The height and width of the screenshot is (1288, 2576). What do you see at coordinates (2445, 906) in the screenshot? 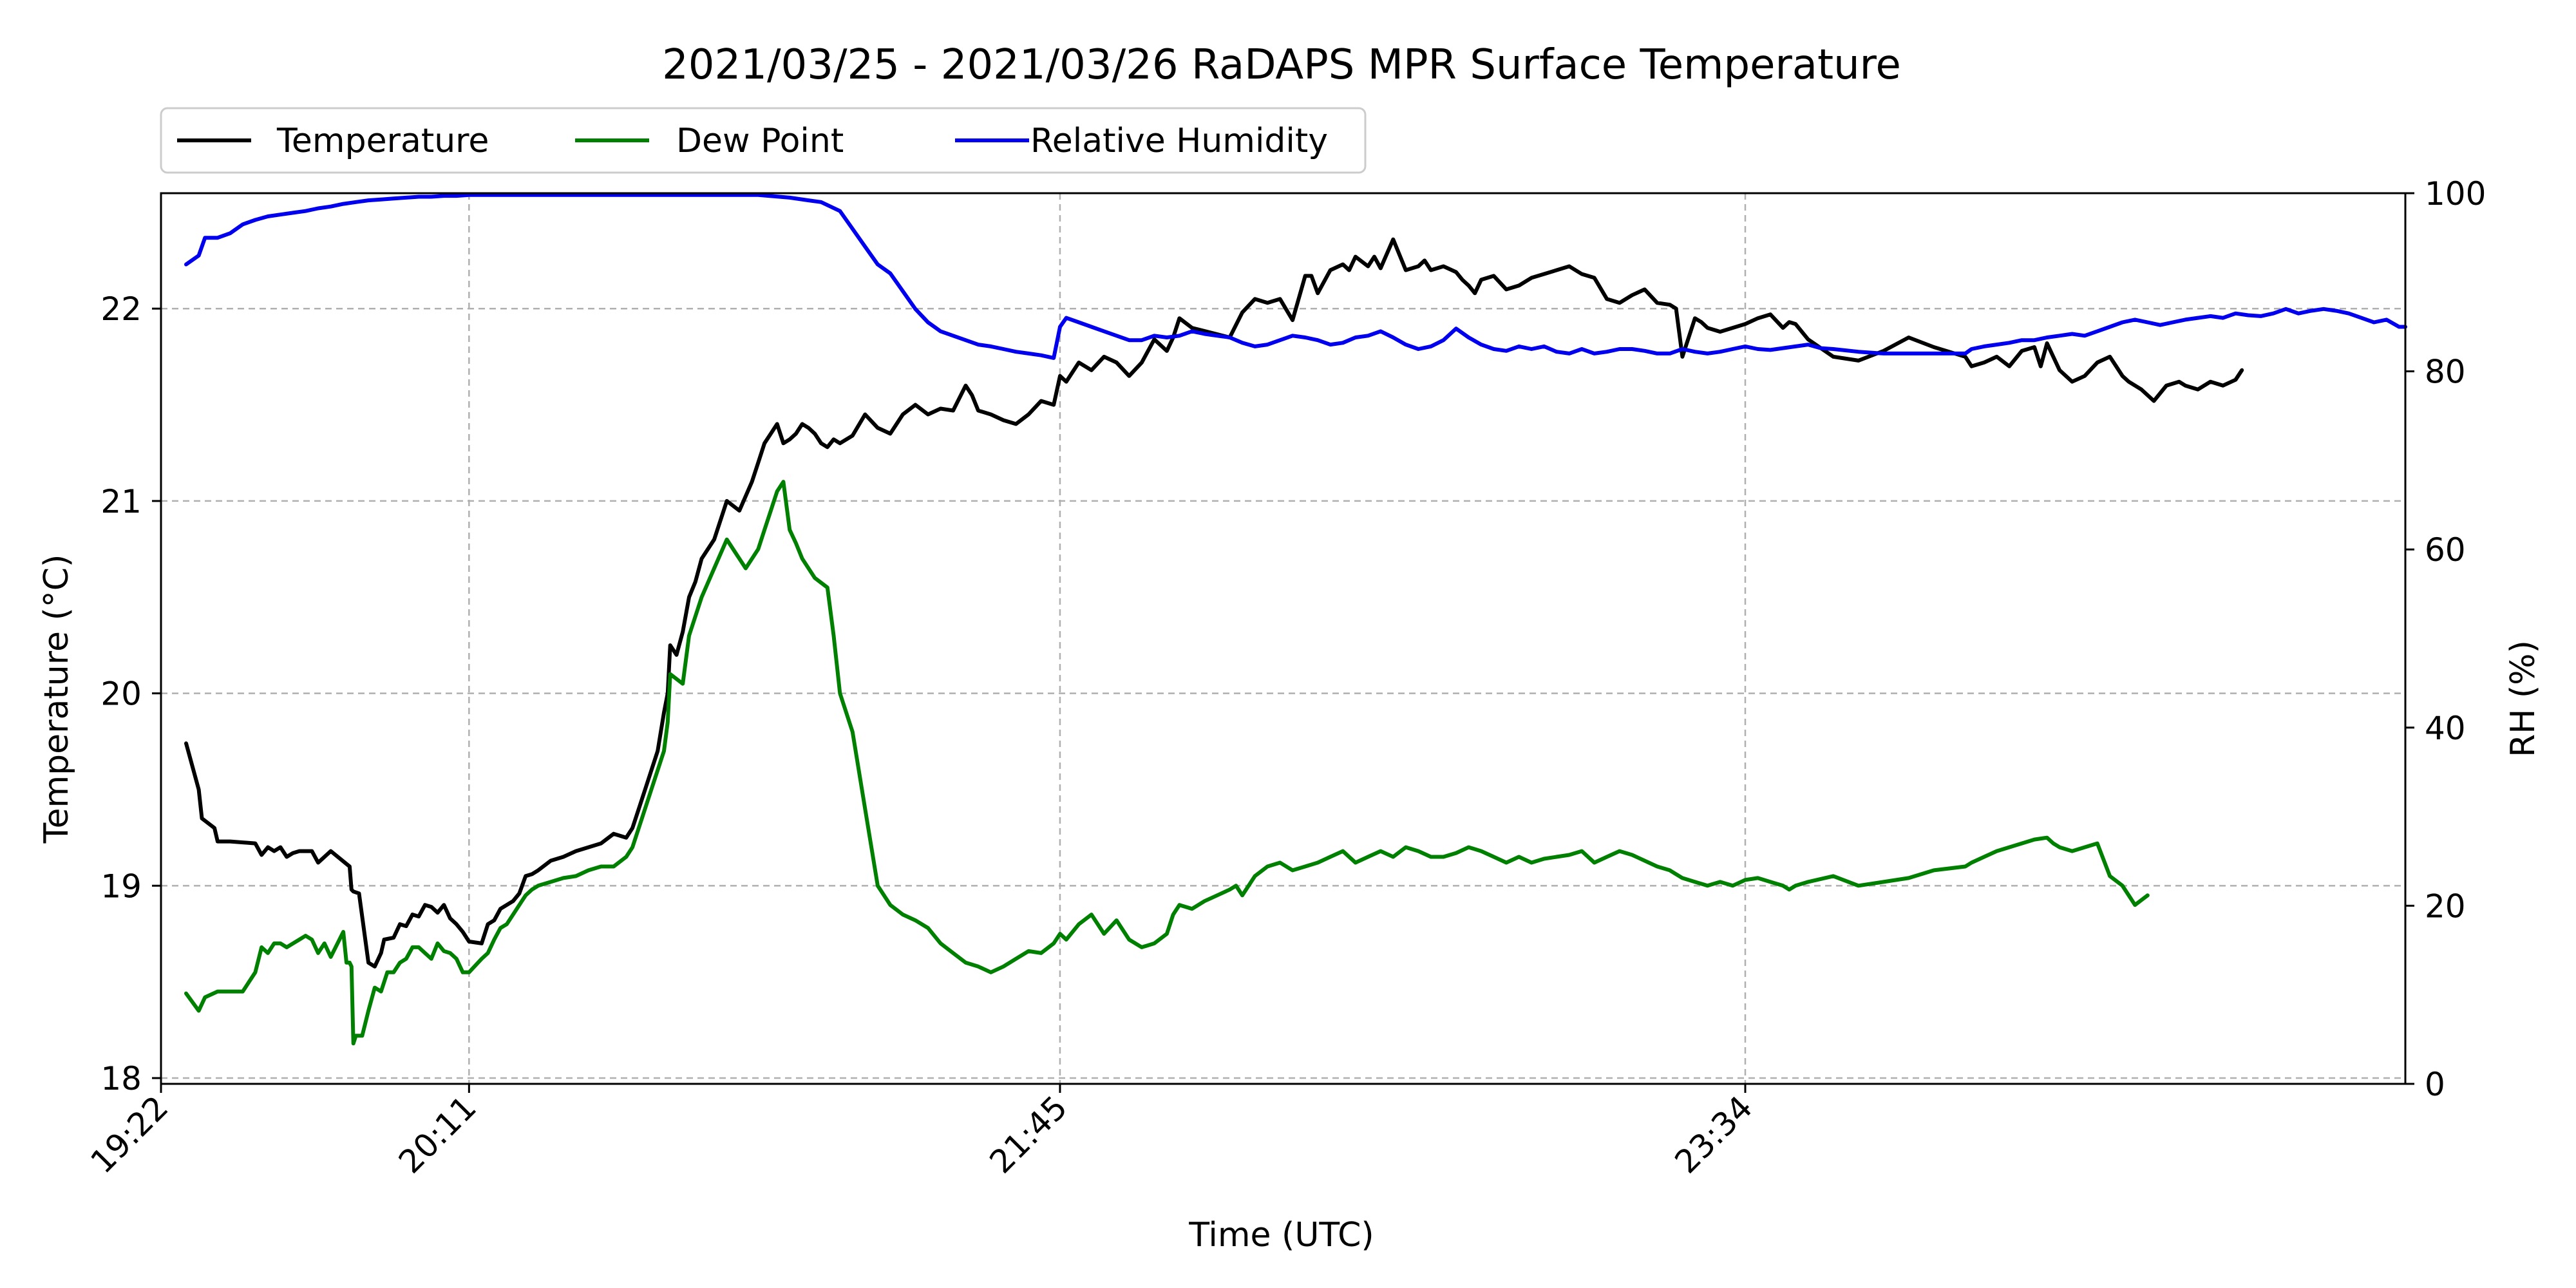
I see `y-tick-label-right: 20` at bounding box center [2445, 906].